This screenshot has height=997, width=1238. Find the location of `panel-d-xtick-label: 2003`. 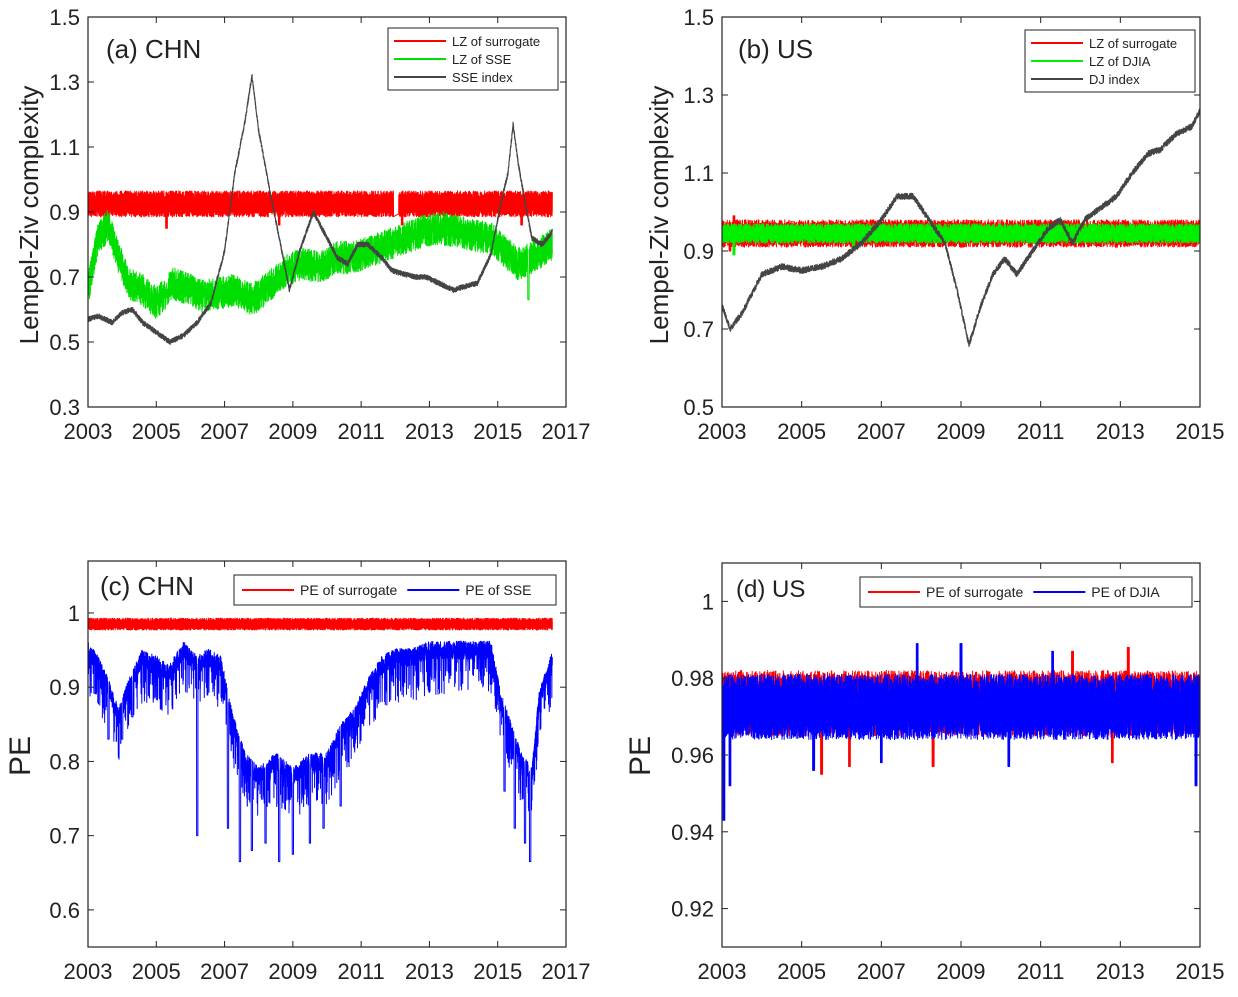

panel-d-xtick-label: 2003 is located at coordinates (722, 971).